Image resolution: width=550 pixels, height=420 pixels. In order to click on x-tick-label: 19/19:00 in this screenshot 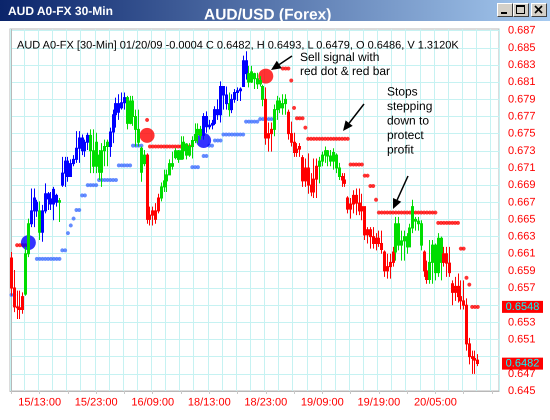, I will do `click(378, 402)`.